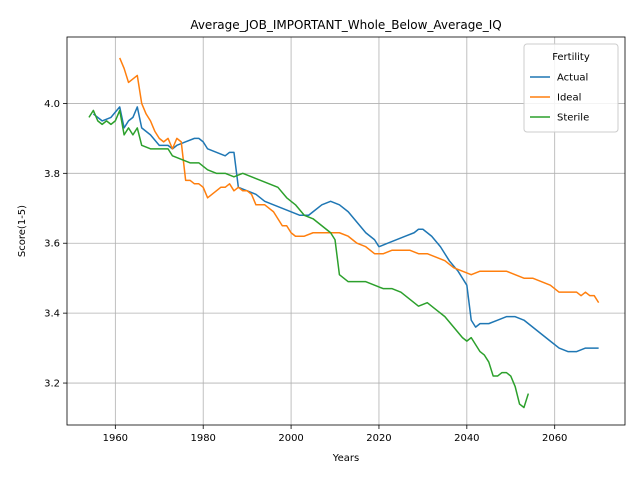  I want to click on y-ticks: 3.2 3.4 3.6 3.8 4.0, so click(55, 244).